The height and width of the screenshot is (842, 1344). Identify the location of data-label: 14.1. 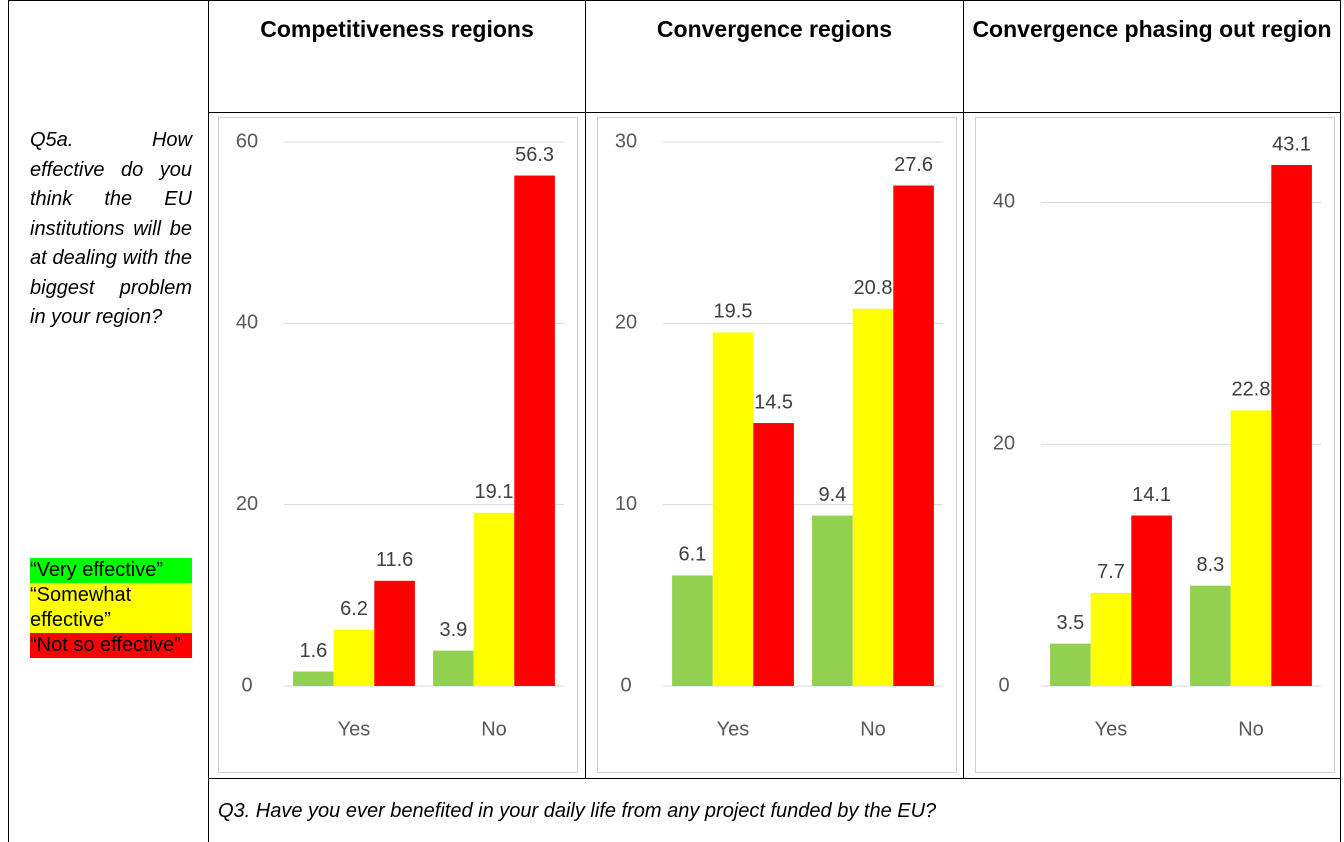
(1151, 495).